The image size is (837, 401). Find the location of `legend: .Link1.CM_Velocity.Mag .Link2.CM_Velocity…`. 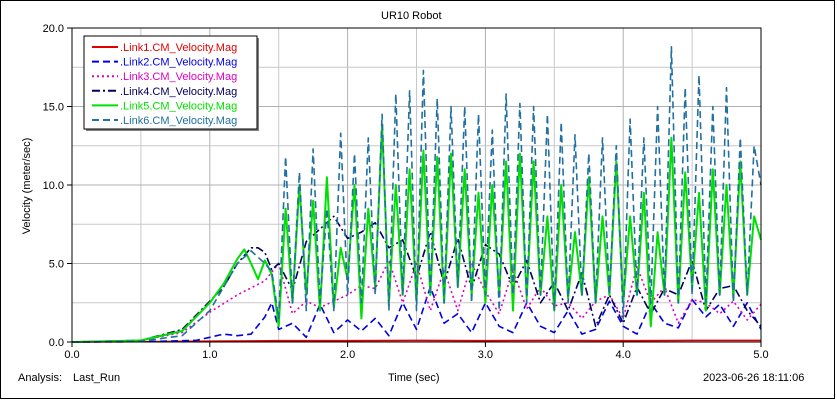

legend: .Link1.CM_Velocity.Mag .Link2.CM_Velocity… is located at coordinates (171, 83).